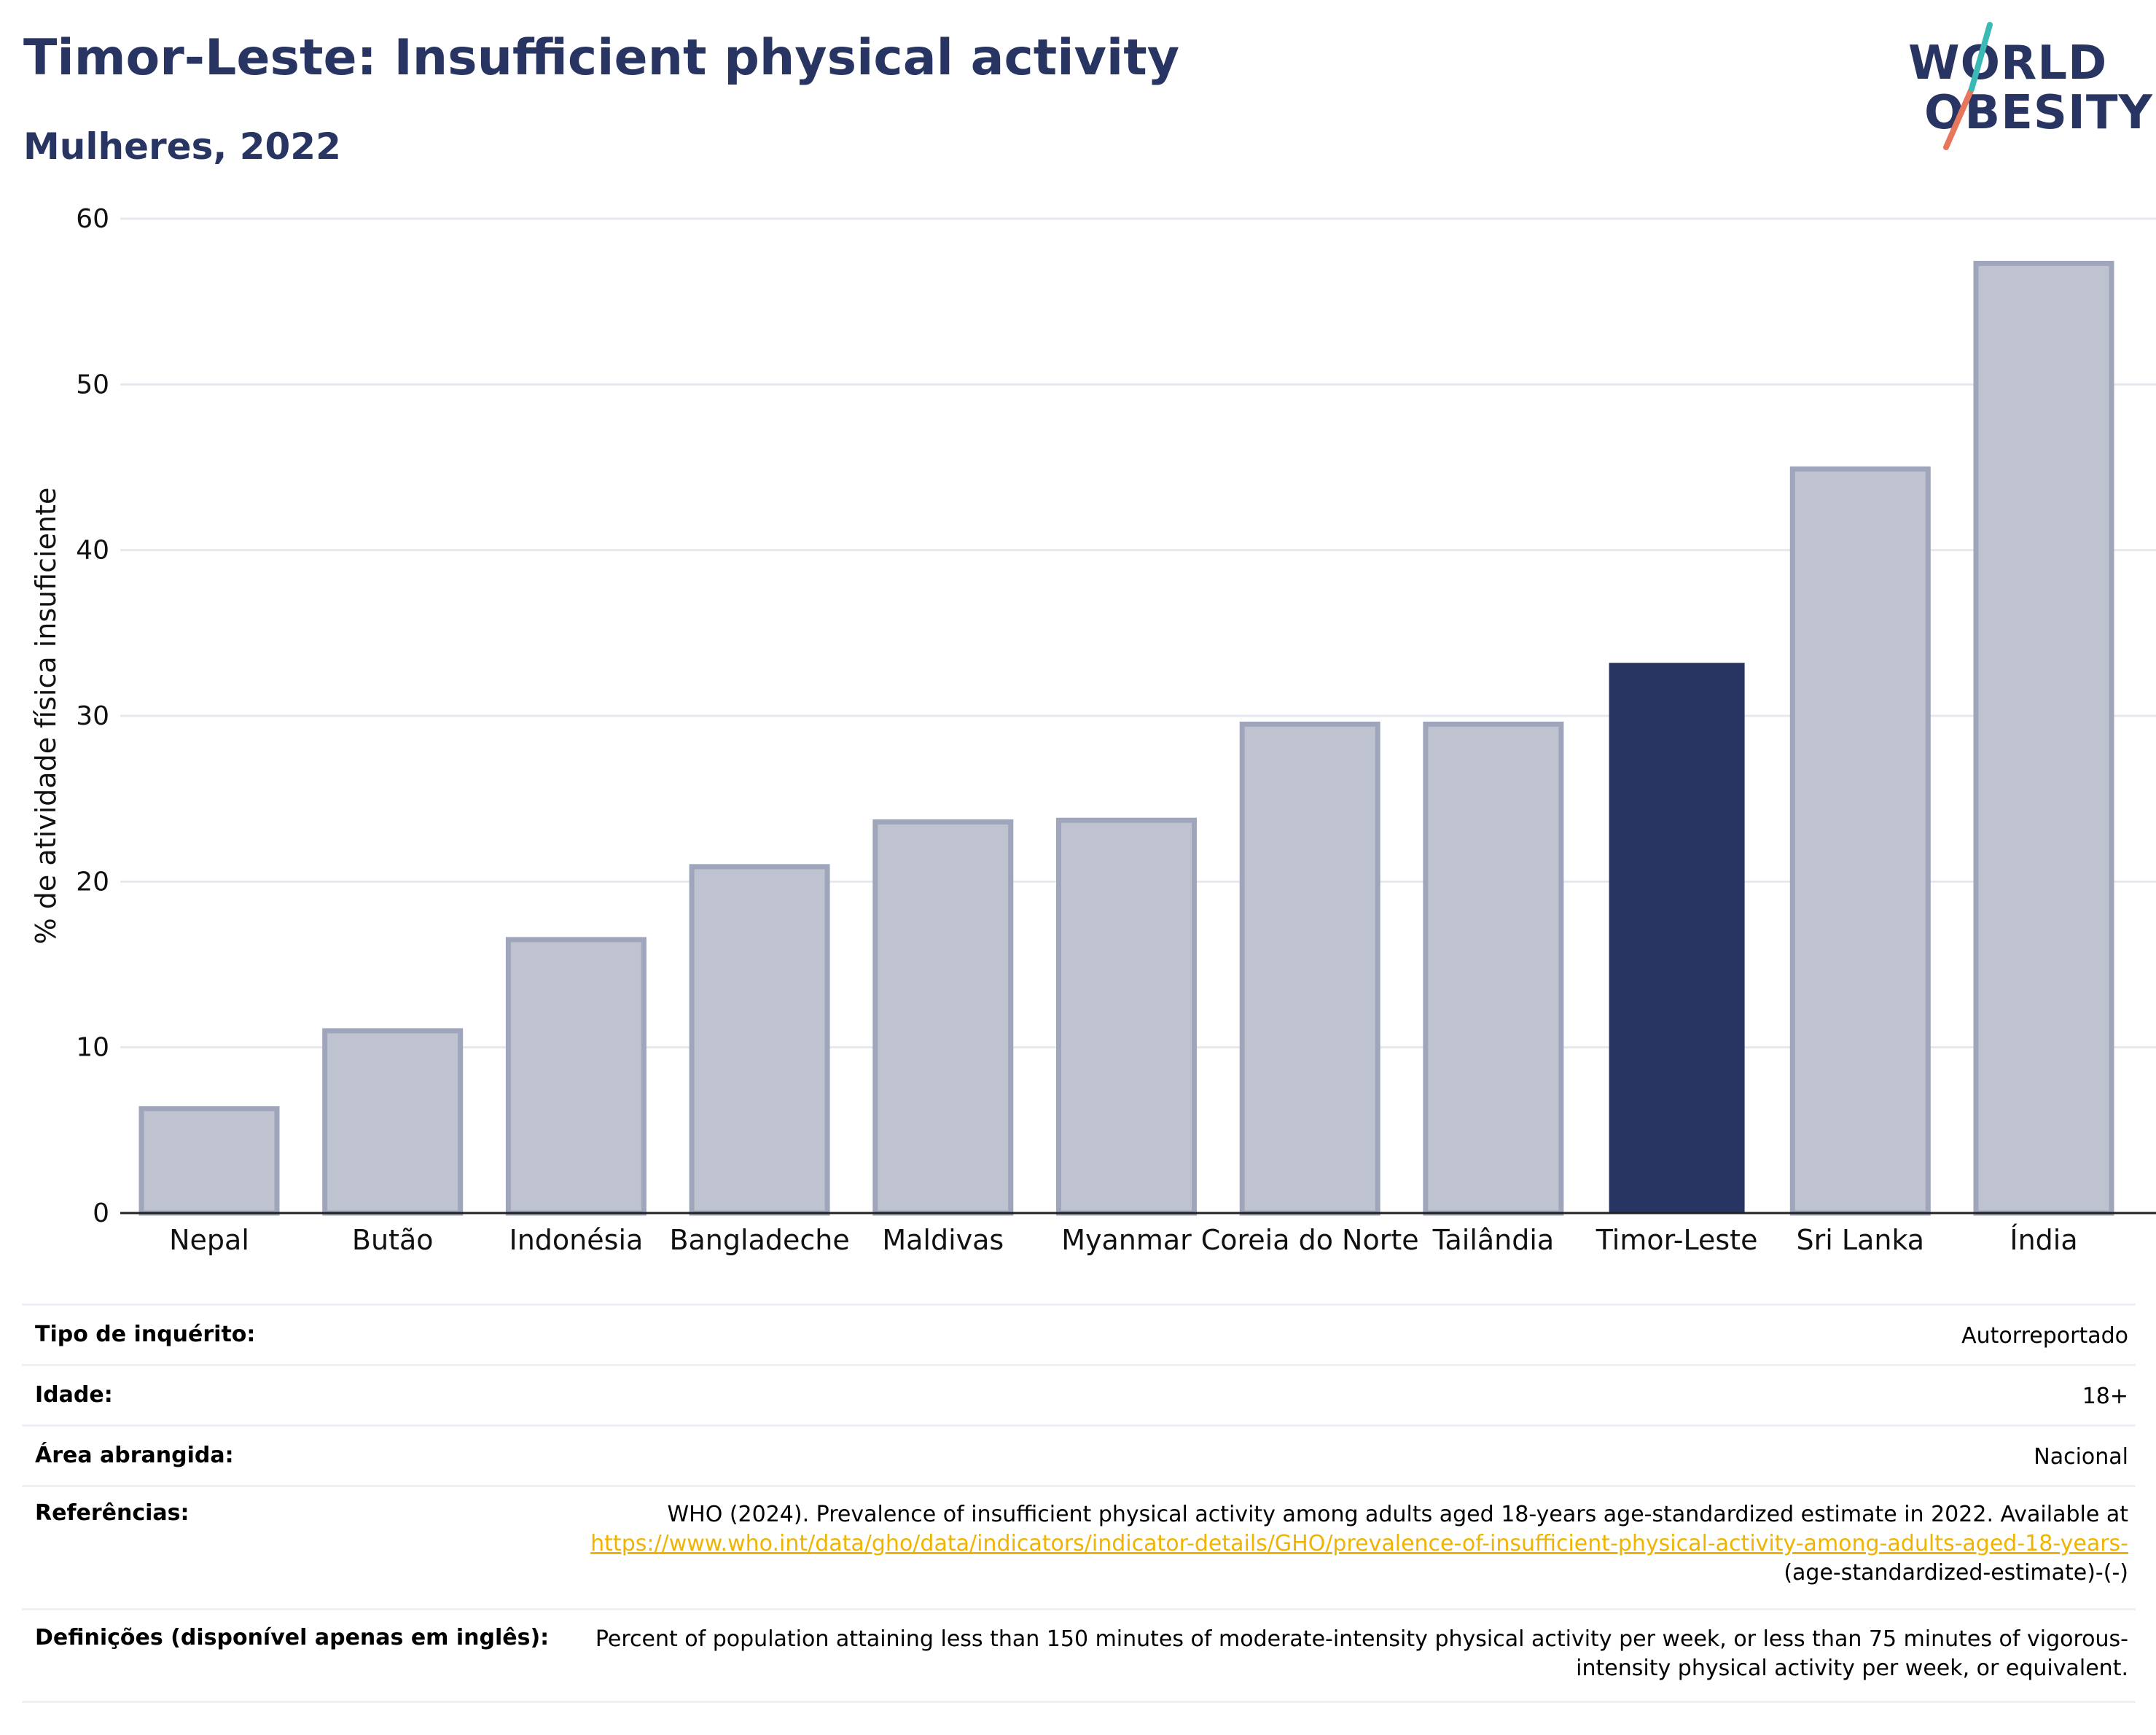 This screenshot has height=1735, width=2156. Describe the element at coordinates (1079, 1394) in the screenshot. I see `details-row-age: Idade: 18+` at that location.